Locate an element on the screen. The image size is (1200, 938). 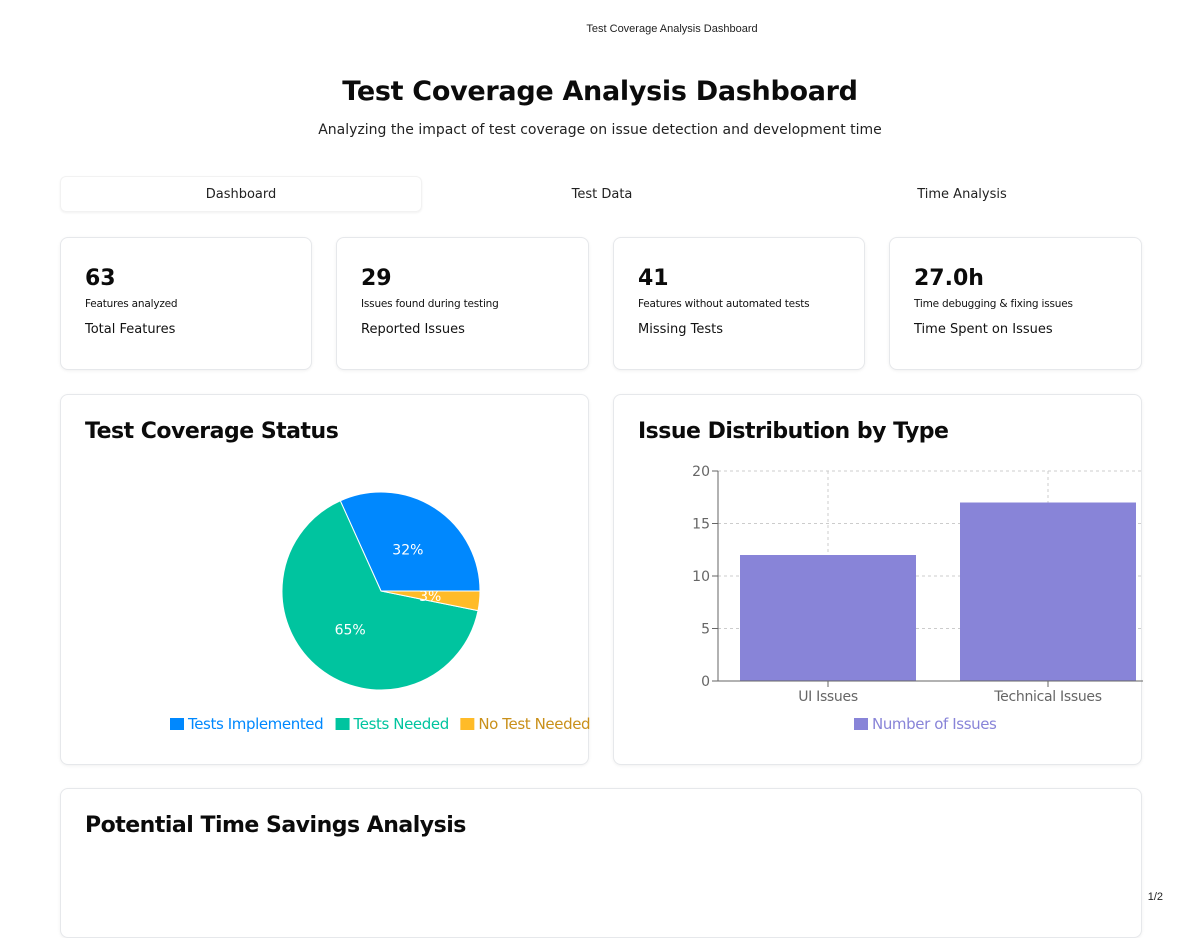
stat-value: 41 is located at coordinates (653, 278).